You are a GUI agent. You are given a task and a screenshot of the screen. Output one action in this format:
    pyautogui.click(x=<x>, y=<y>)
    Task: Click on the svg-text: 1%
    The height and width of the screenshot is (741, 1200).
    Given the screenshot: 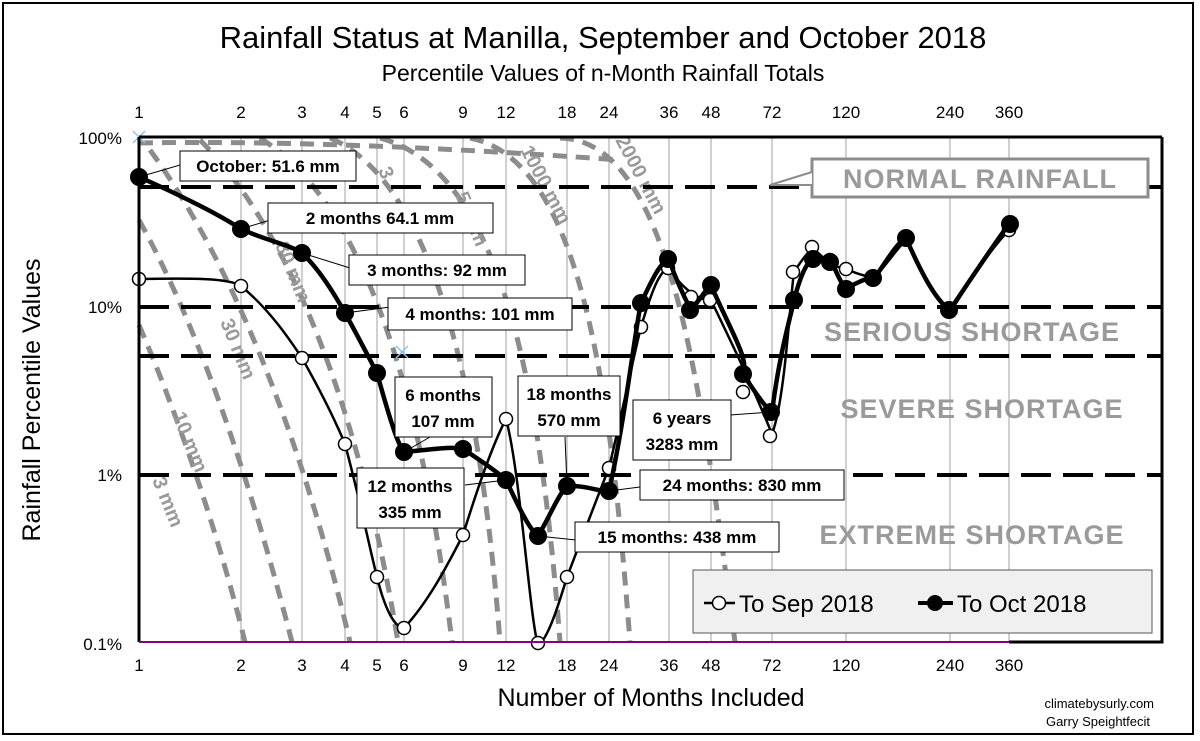 What is the action you would take?
    pyautogui.click(x=109, y=475)
    